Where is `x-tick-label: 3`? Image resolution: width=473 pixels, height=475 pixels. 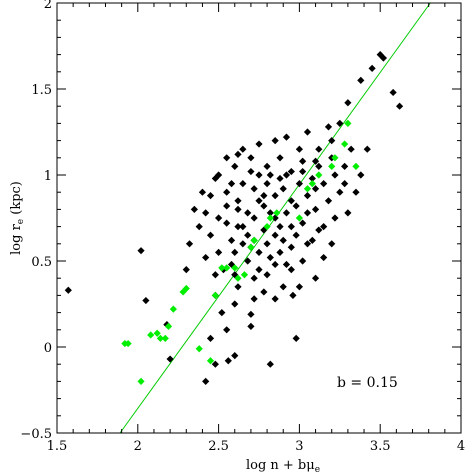 x-tick-label: 3 is located at coordinates (299, 446).